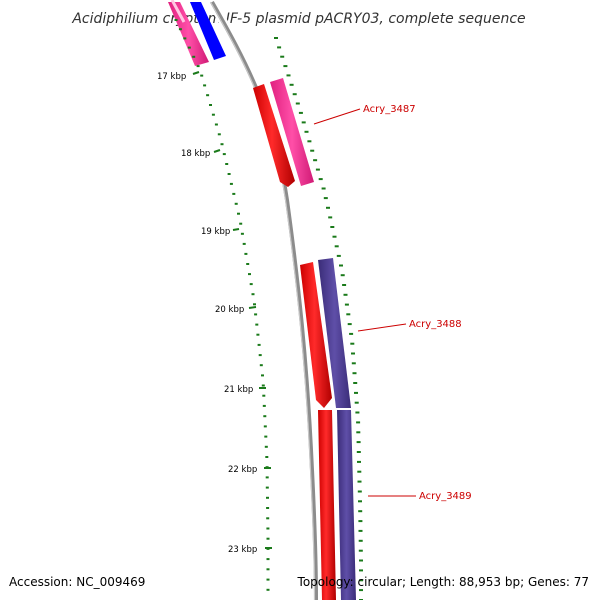  Describe the element at coordinates (242, 470) in the screenshot. I see `tick-label-22: 22 kbp` at that location.